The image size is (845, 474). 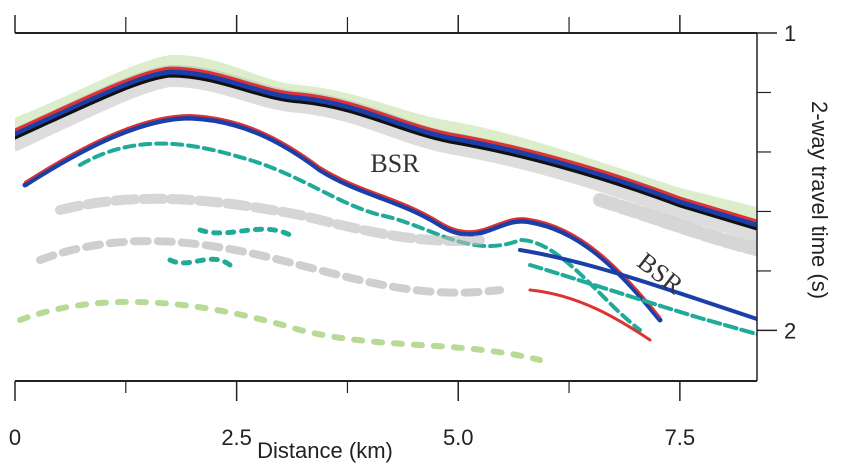 I want to click on y-tick-label: 1, so click(x=790, y=33).